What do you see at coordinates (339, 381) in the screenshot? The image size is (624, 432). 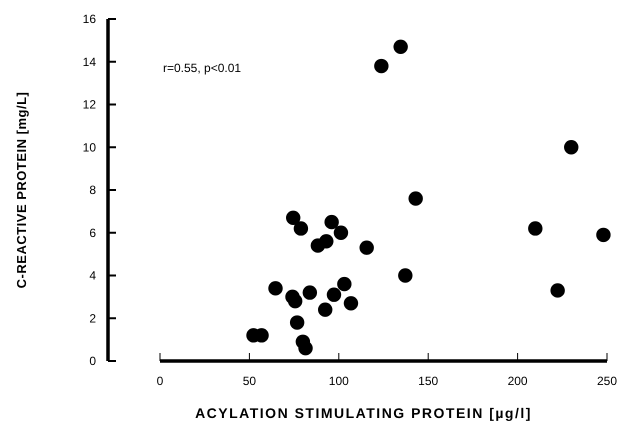 I see `x-tick-label: 100` at bounding box center [339, 381].